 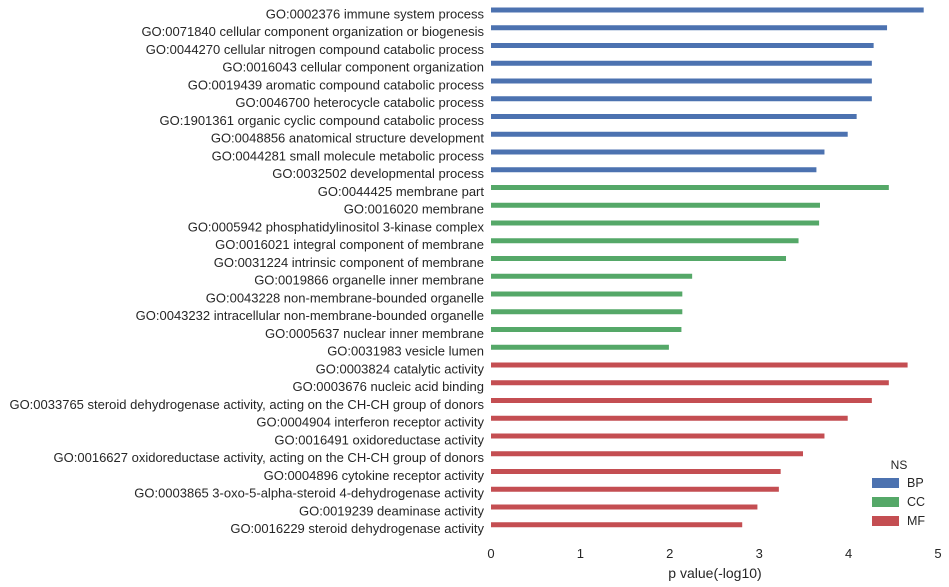 I want to click on legend-label-cc: CC, so click(x=916, y=502).